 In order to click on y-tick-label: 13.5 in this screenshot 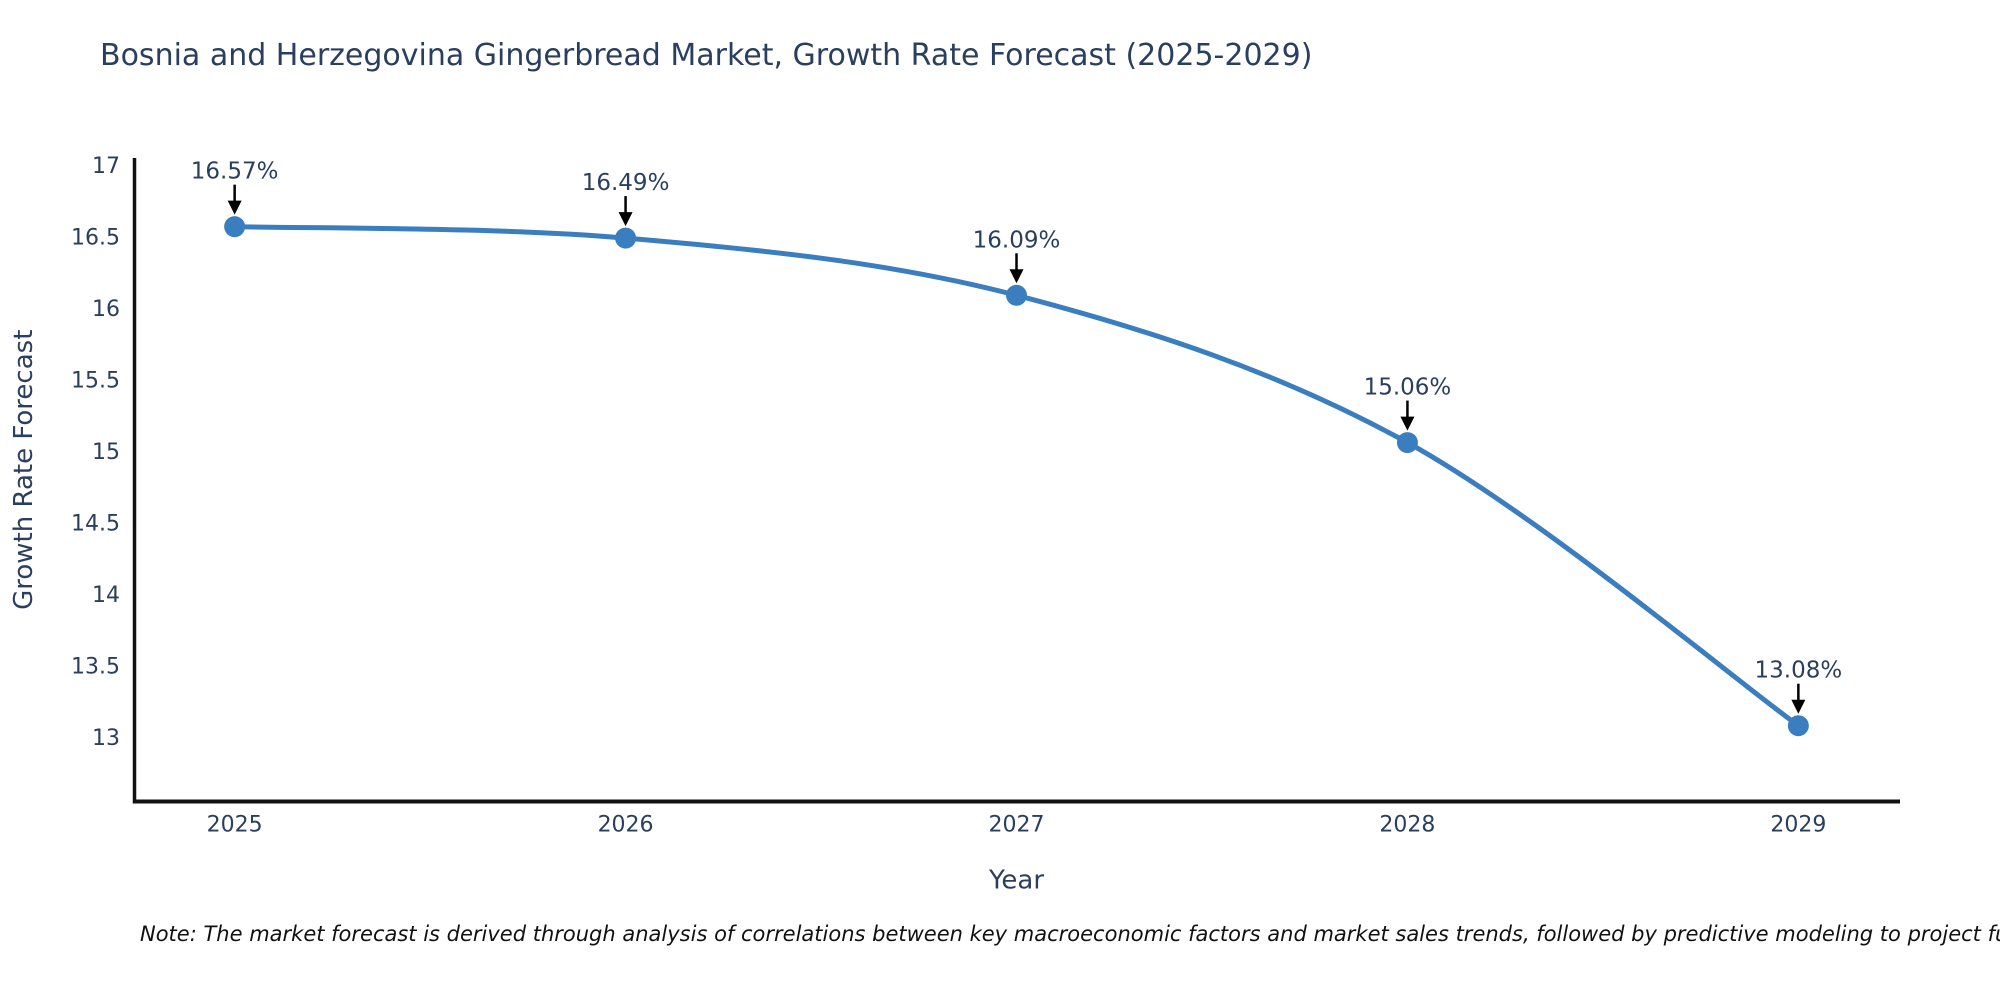, I will do `click(95, 667)`.